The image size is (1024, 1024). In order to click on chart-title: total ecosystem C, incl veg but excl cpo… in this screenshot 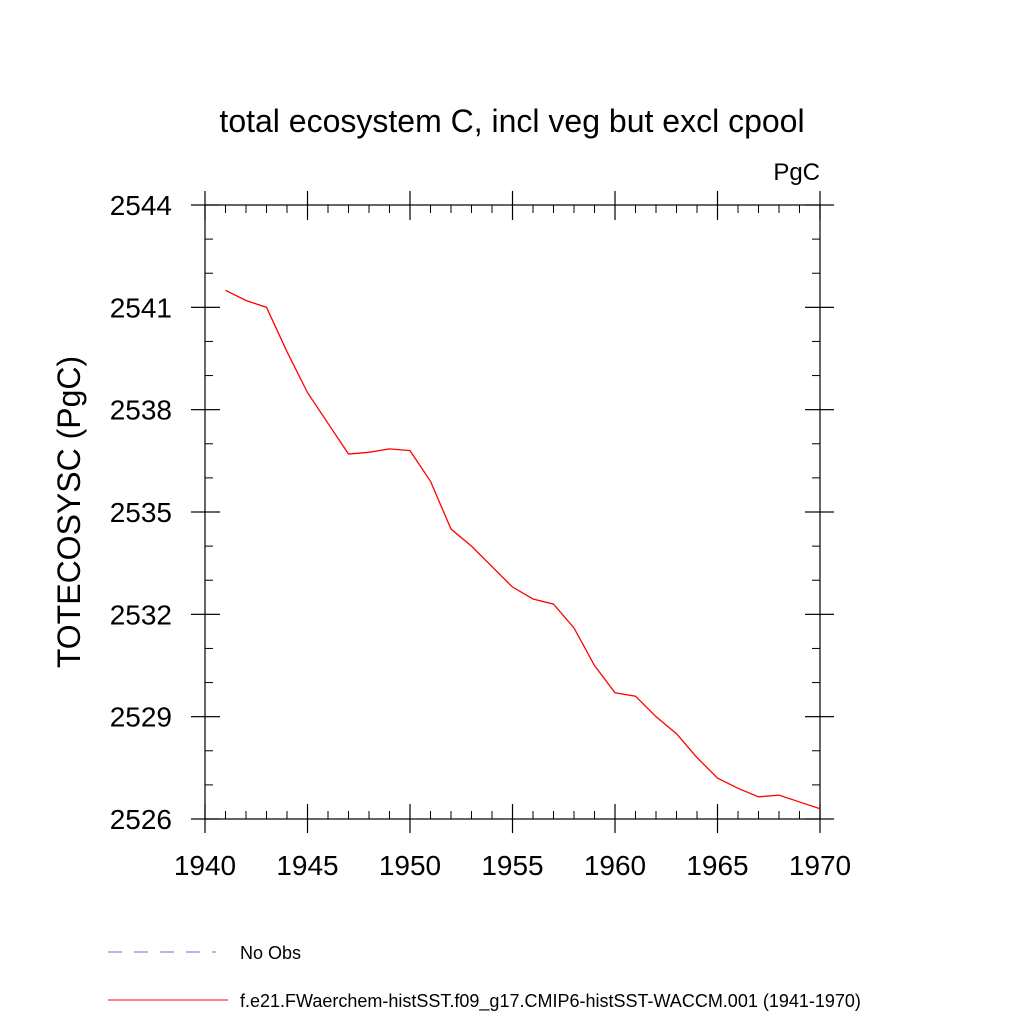, I will do `click(511, 121)`.